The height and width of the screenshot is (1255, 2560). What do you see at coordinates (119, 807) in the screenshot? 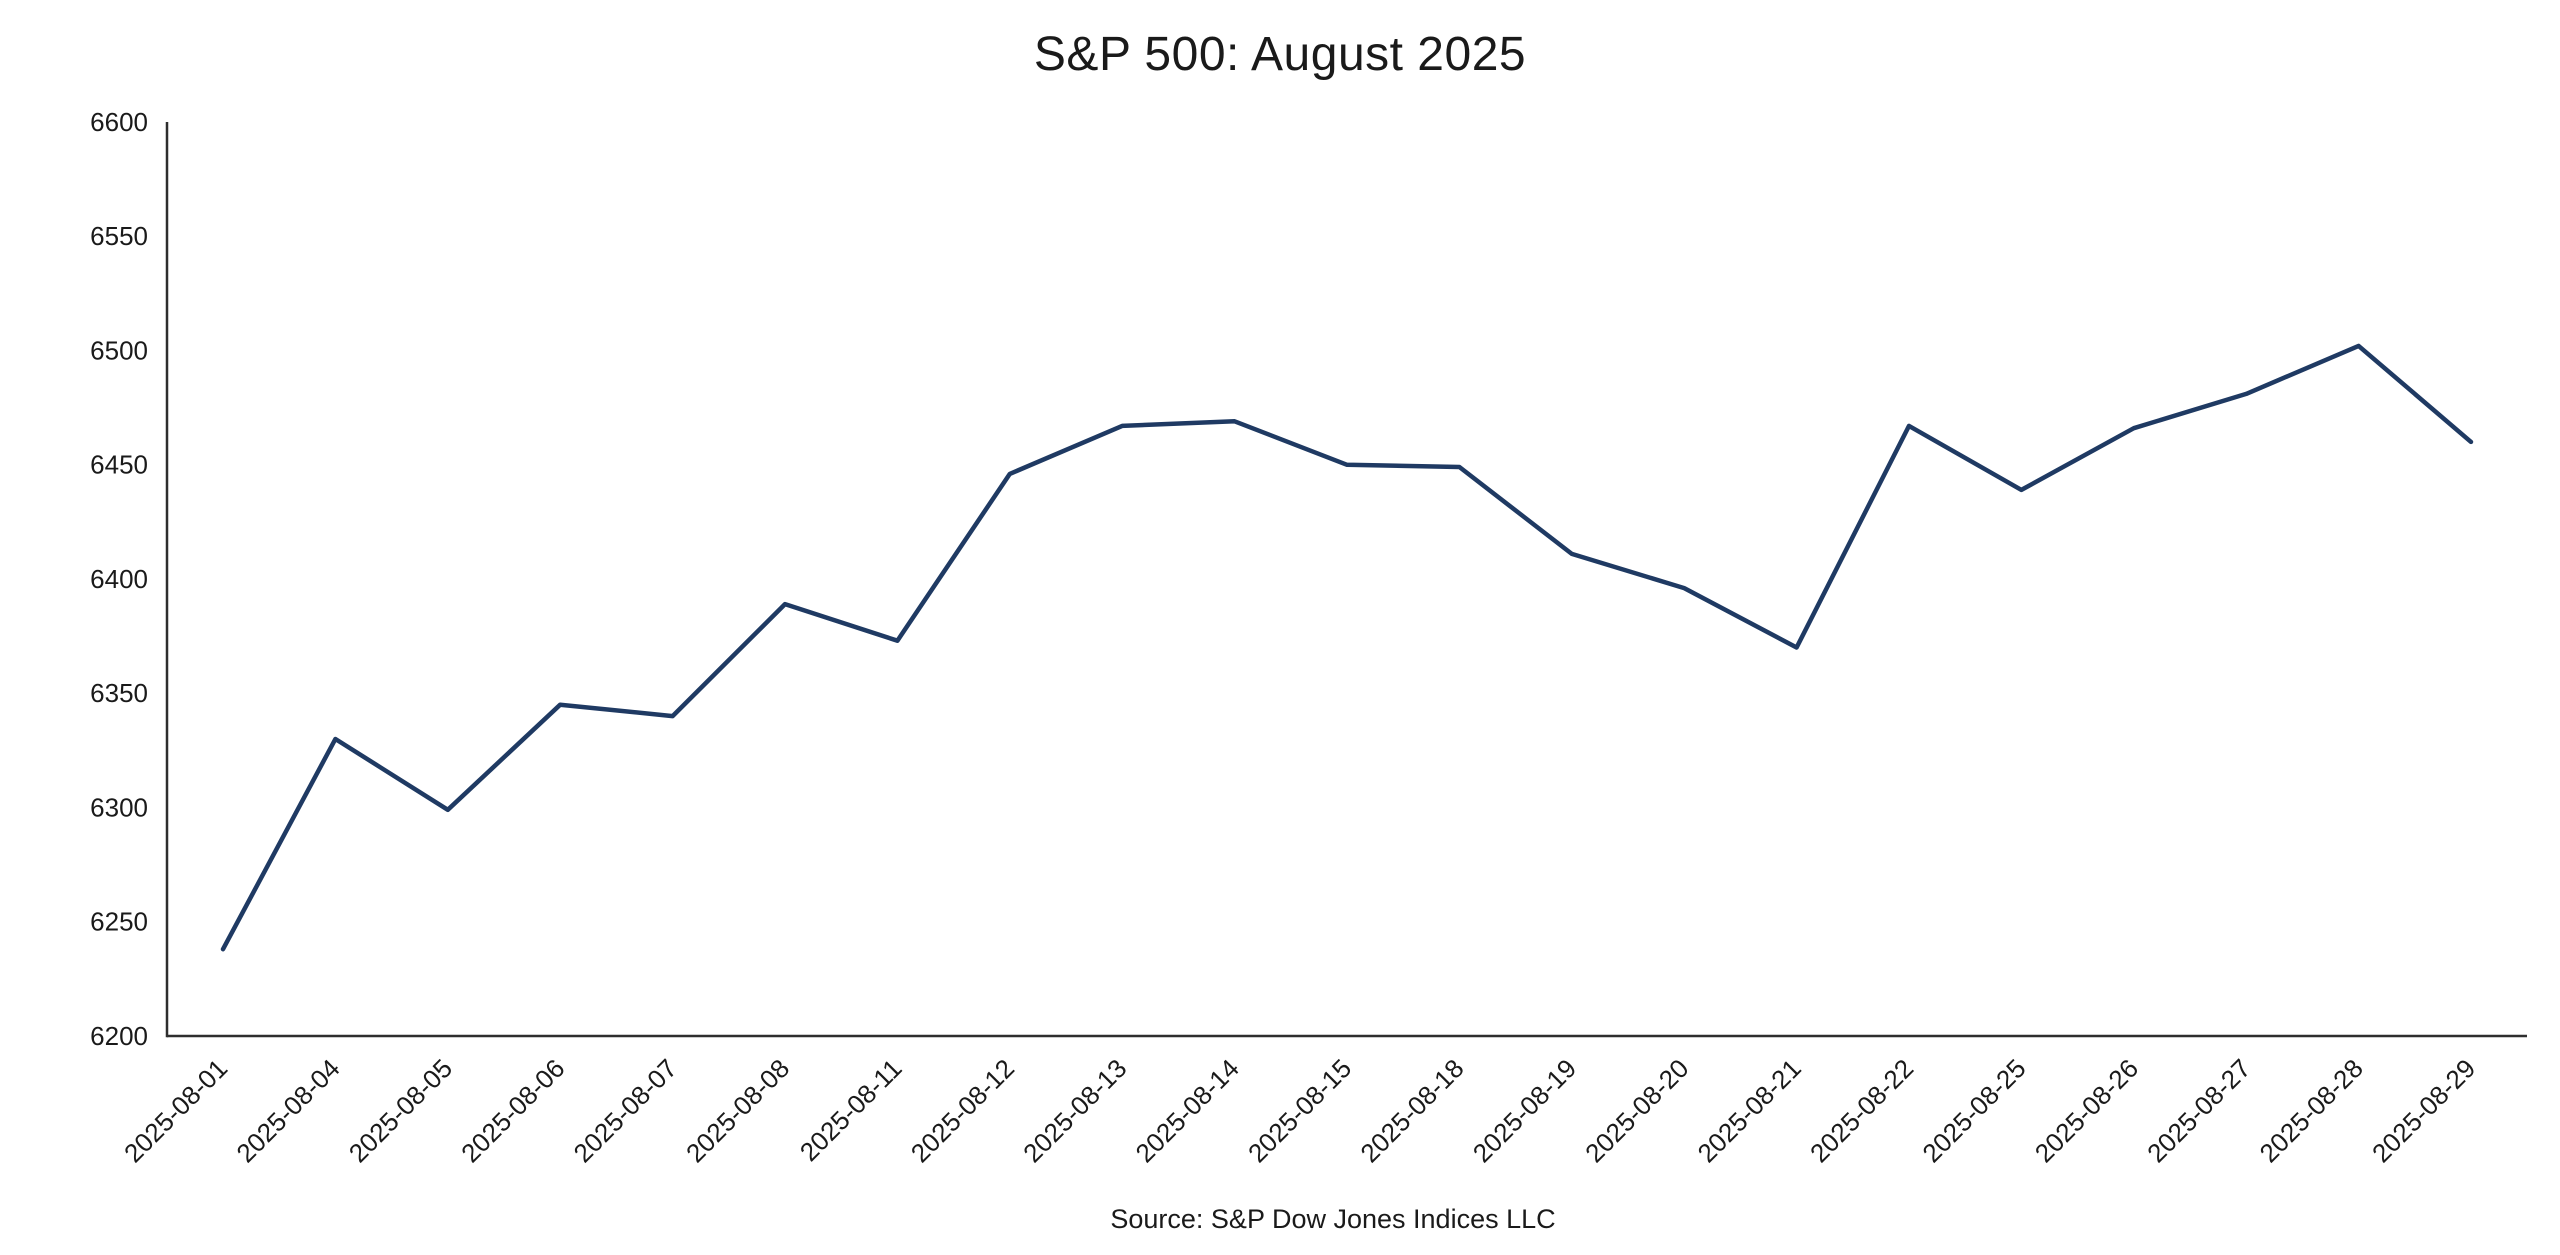
I see `y-tick-label: 6300` at bounding box center [119, 807].